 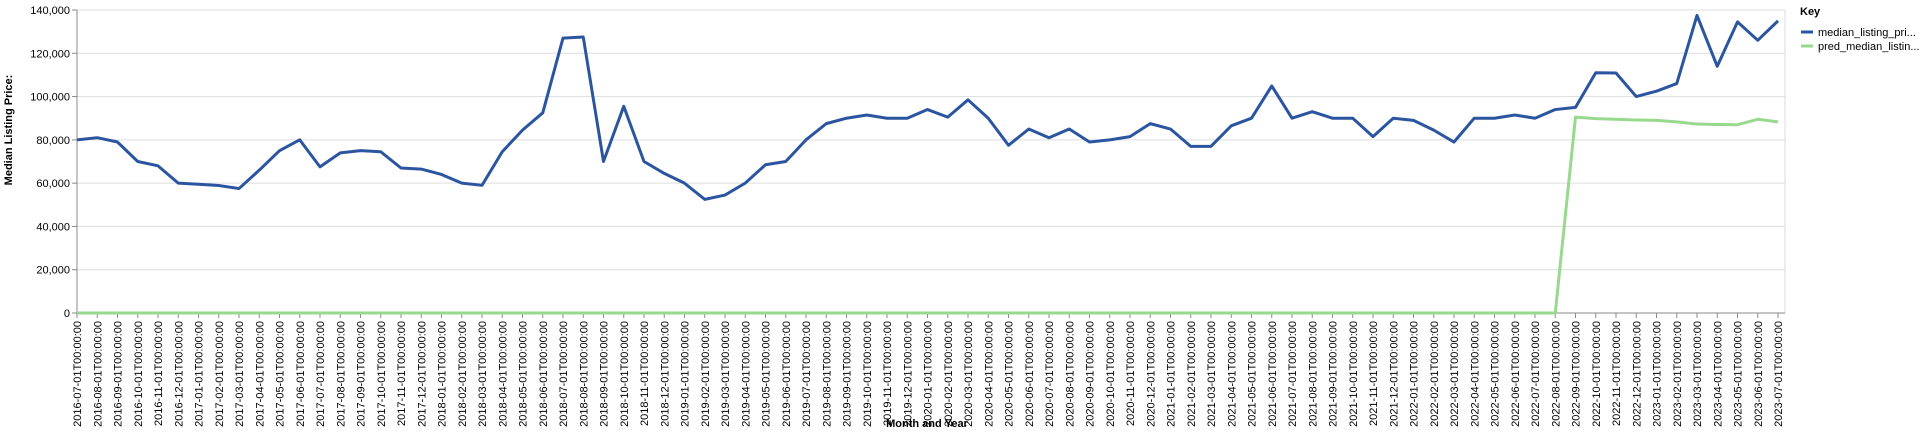 I want to click on x-tick-label: 2022-10-01T00:00:00, so click(x=1597, y=374).